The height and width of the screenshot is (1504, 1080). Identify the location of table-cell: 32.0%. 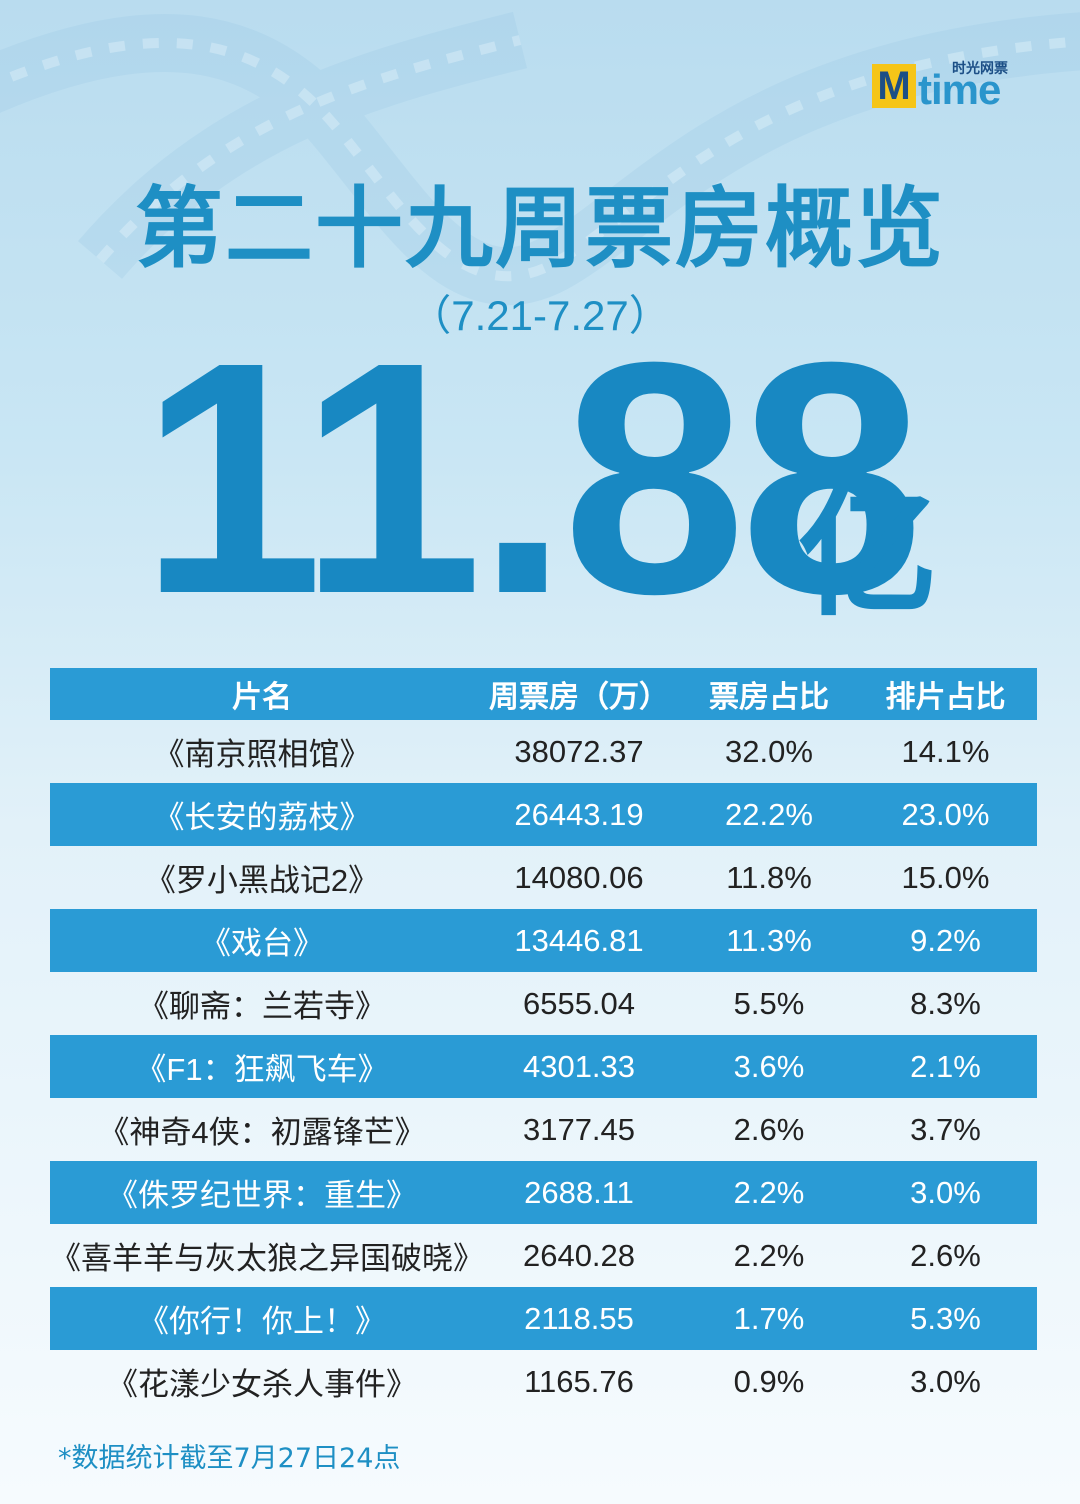
(769, 751).